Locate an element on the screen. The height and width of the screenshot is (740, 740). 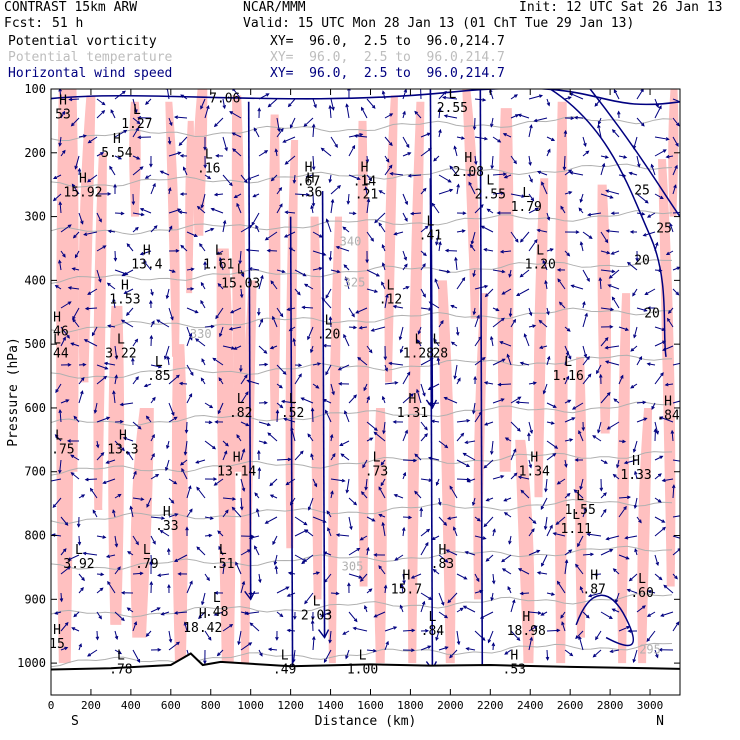
extremum-value: 1.31 is located at coordinates (412, 413).